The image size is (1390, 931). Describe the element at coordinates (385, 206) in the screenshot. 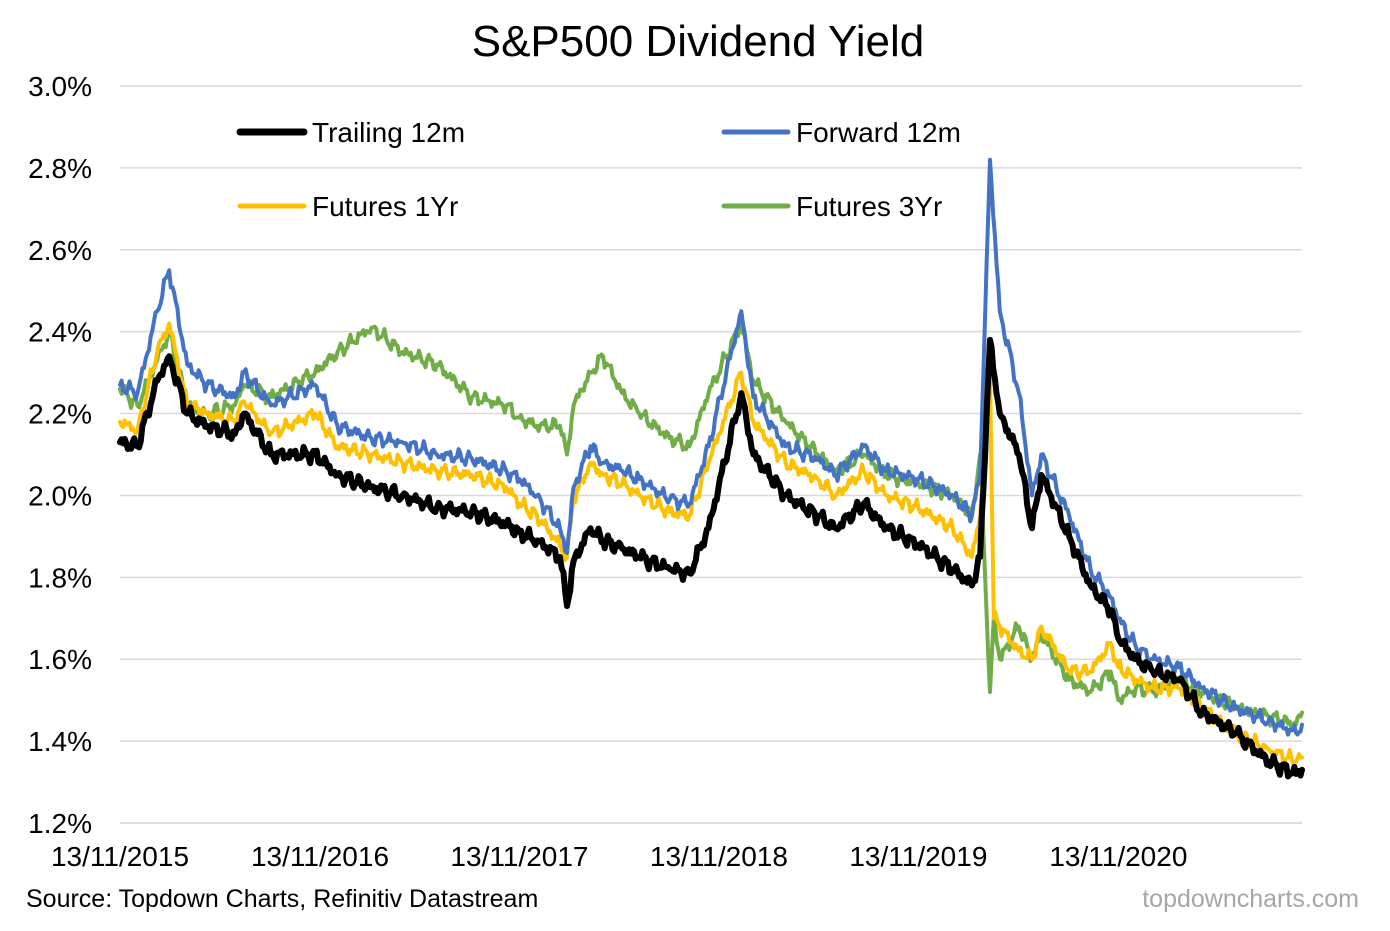

I see `legend-label: Futures 1Yr` at that location.